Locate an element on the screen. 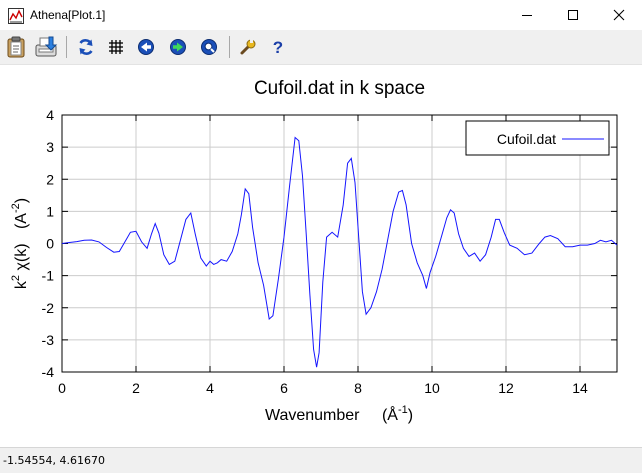 The image size is (642, 473). y-axis-label: k2 χ(k) (A-2) is located at coordinates (18, 243).